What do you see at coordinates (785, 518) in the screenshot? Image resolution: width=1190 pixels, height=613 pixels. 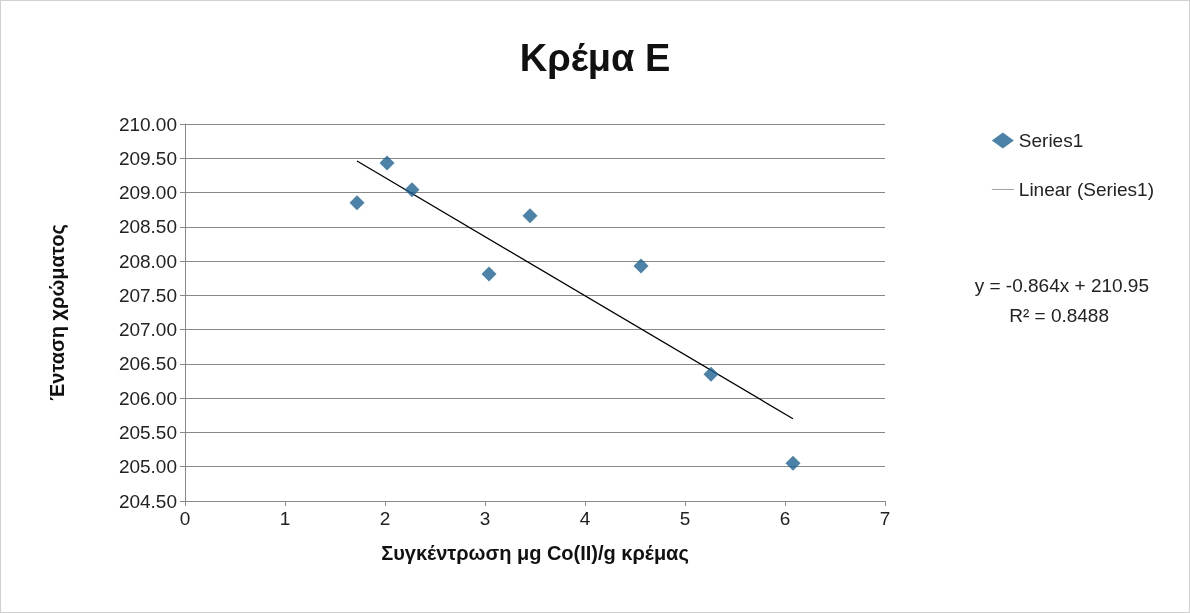 I see `x-tick-label: 6` at bounding box center [785, 518].